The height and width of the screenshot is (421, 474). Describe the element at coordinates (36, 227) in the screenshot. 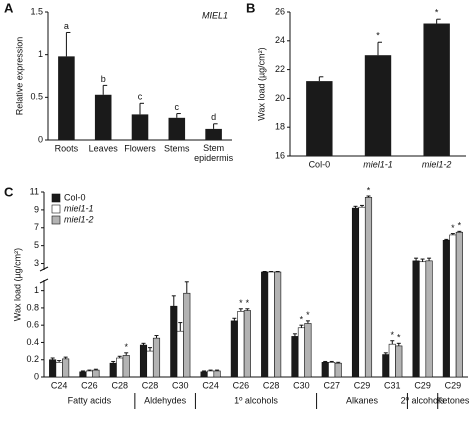

I see `y-tick-label: 7` at that location.